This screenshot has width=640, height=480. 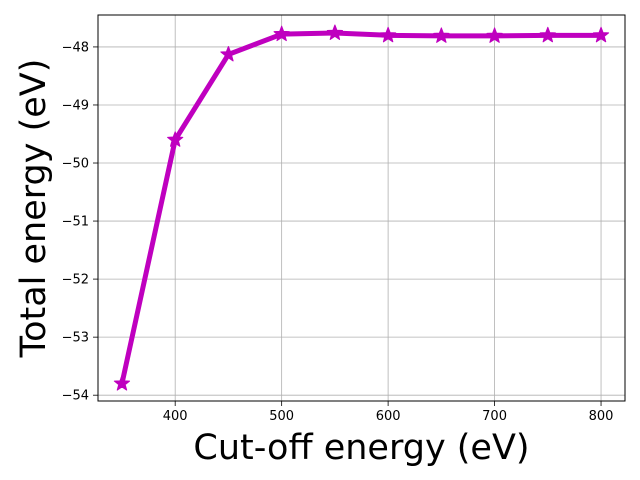 I want to click on y-tick-label: −52, so click(x=75, y=280).